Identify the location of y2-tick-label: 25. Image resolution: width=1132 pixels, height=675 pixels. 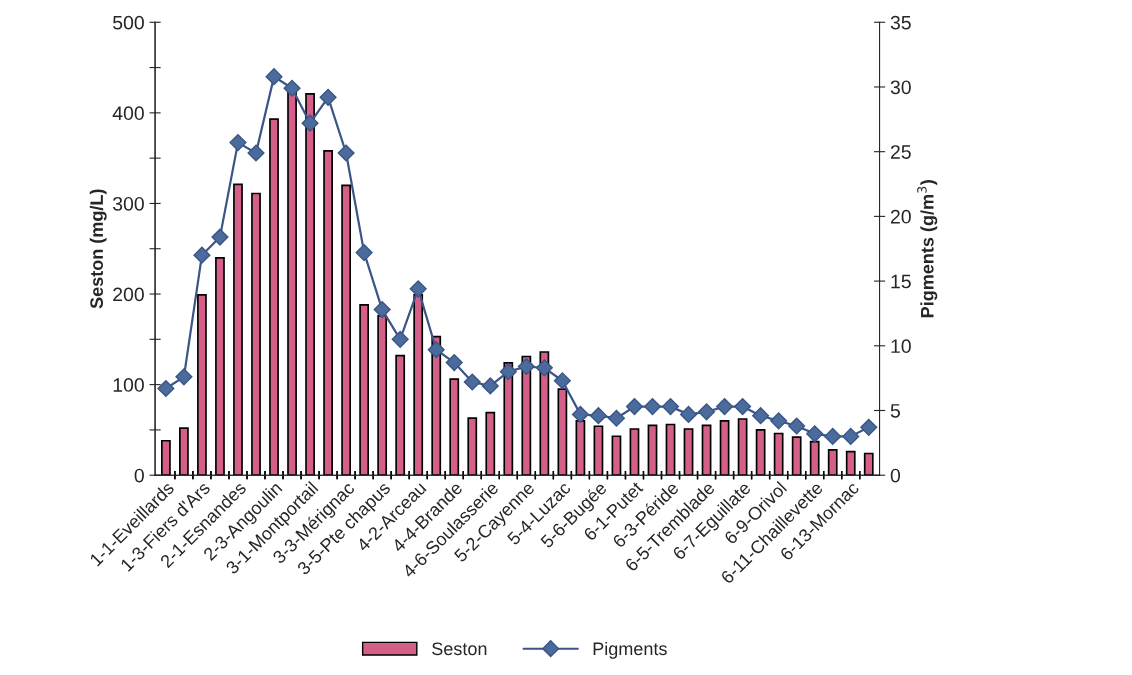
(900, 152).